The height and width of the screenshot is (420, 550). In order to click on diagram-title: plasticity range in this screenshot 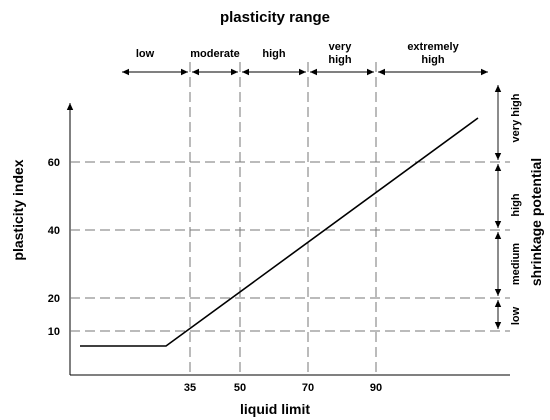, I will do `click(275, 17)`.